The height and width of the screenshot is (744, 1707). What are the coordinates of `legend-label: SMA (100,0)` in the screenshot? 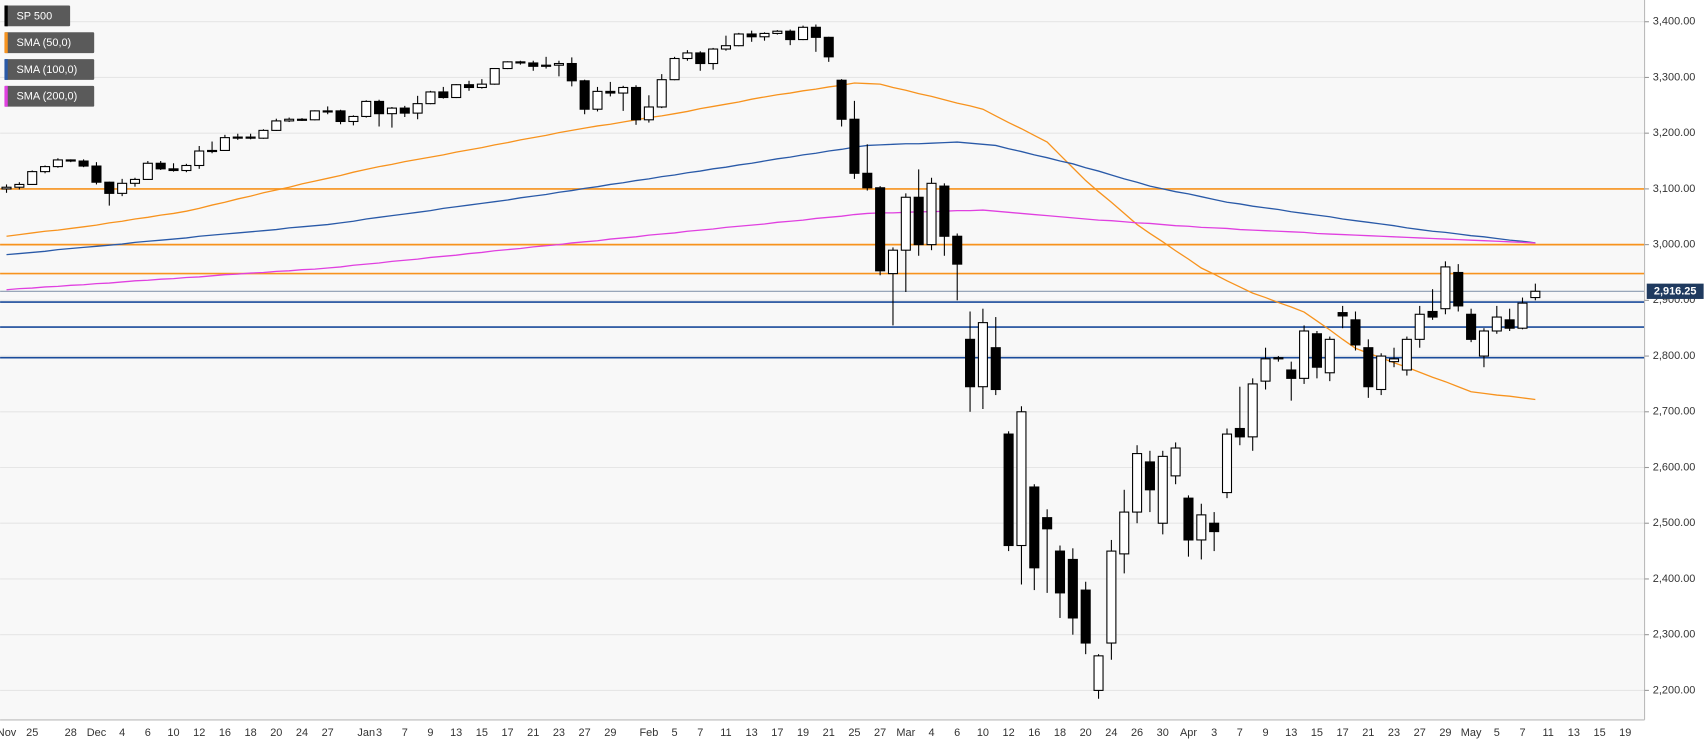 It's located at (47, 70).